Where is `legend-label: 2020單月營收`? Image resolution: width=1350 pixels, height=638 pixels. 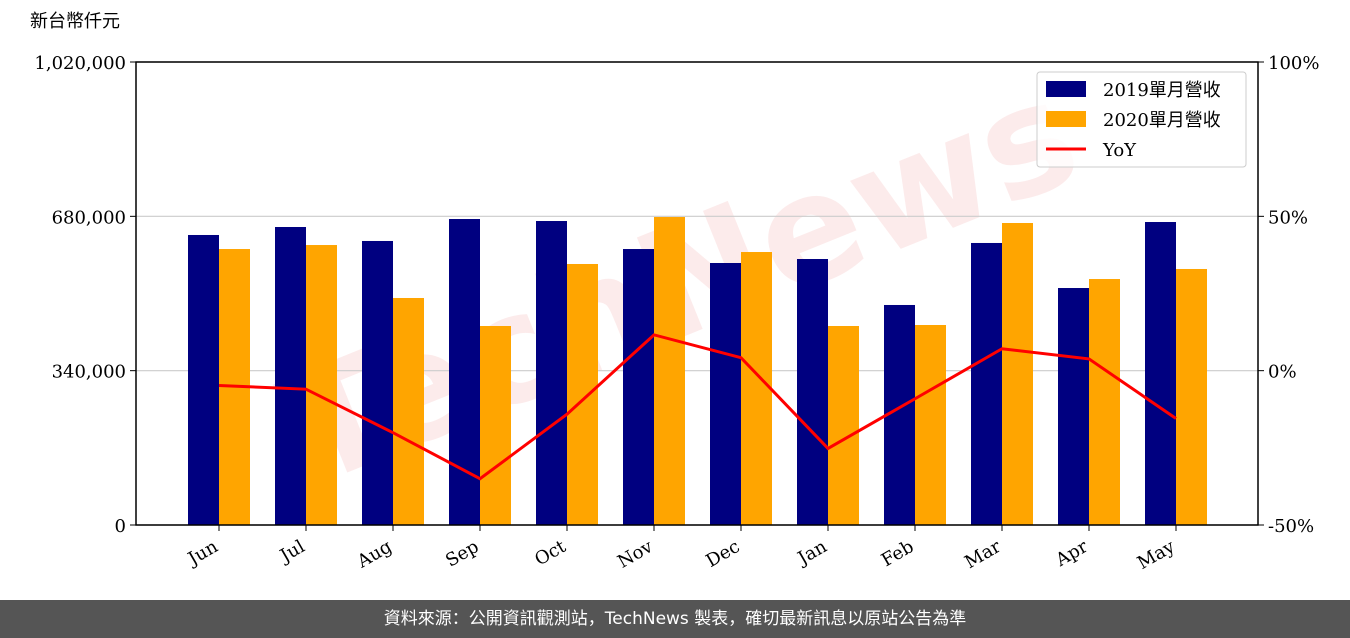 legend-label: 2020單月營收 is located at coordinates (1162, 120).